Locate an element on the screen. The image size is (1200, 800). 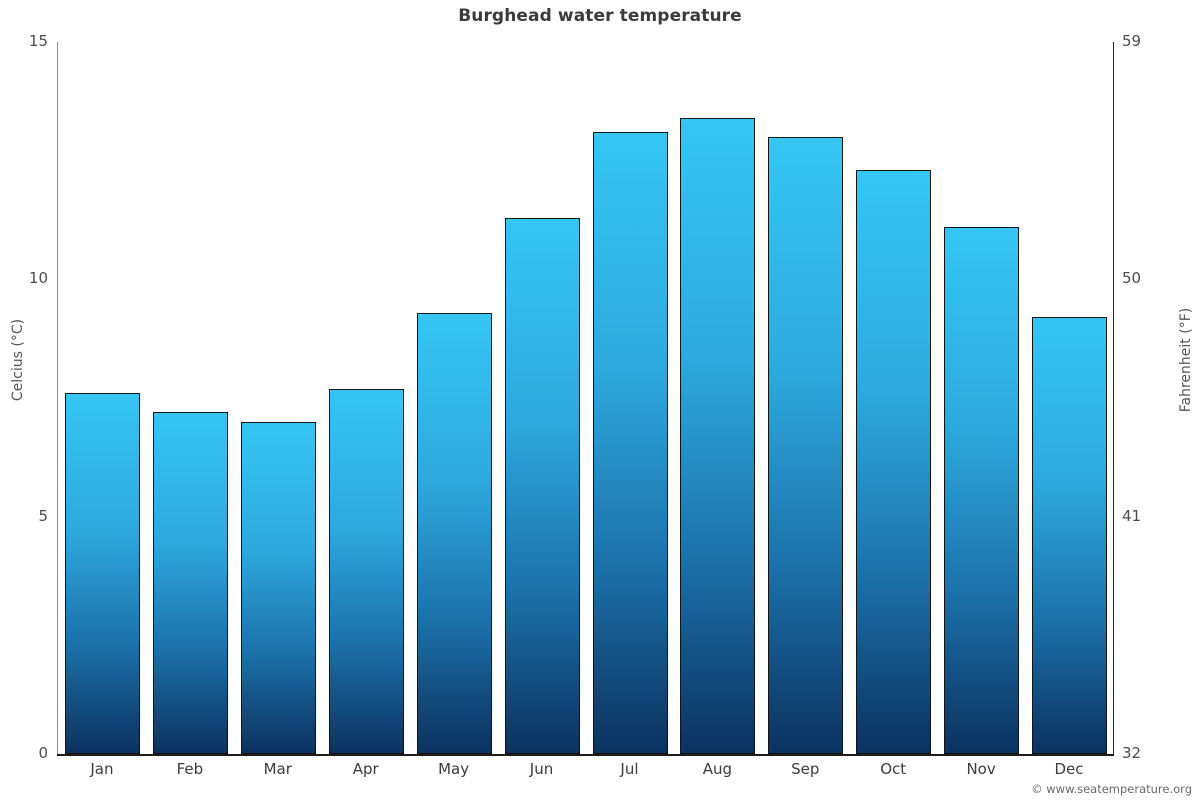
y-axis-left-line is located at coordinates (57, 398).